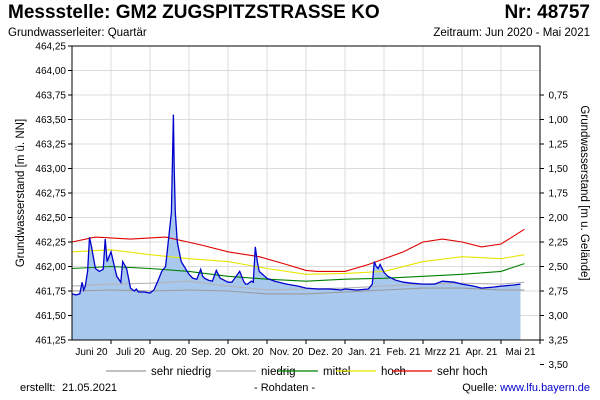 This screenshot has height=400, width=600. Describe the element at coordinates (511, 33) in the screenshot. I see `period-label: Zeitraum: Jun 2020 - Mai 2021` at that location.